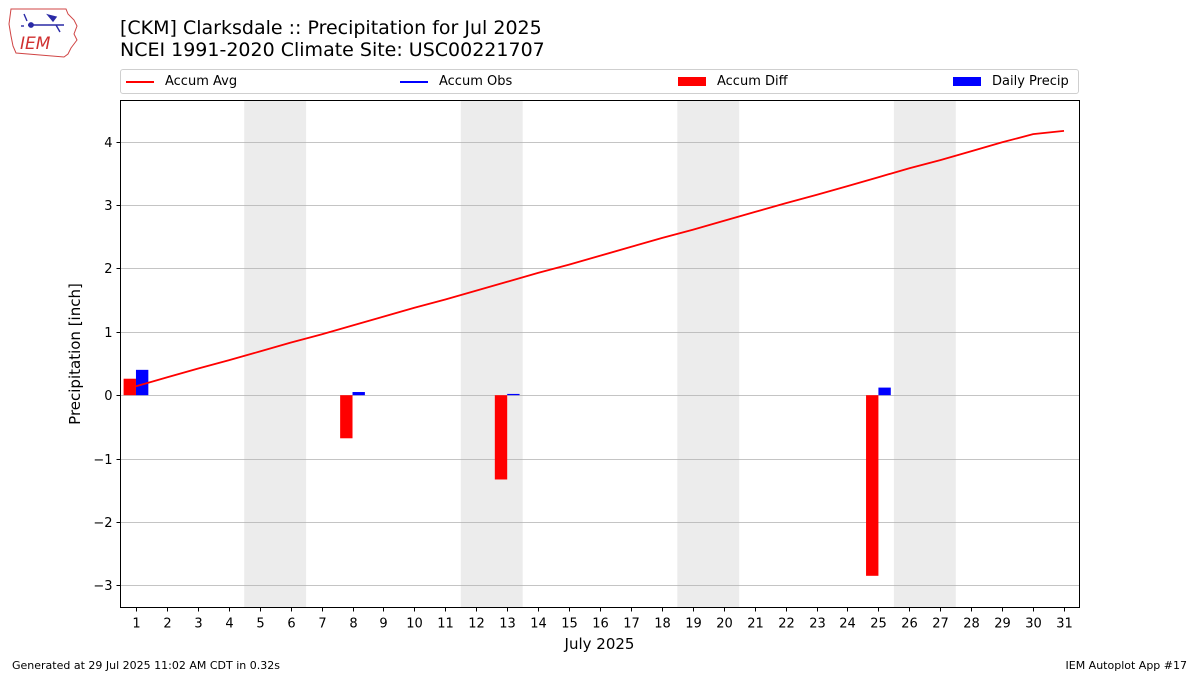 The height and width of the screenshot is (675, 1200). What do you see at coordinates (198, 624) in the screenshot?
I see `x-tick-label: 3` at bounding box center [198, 624].